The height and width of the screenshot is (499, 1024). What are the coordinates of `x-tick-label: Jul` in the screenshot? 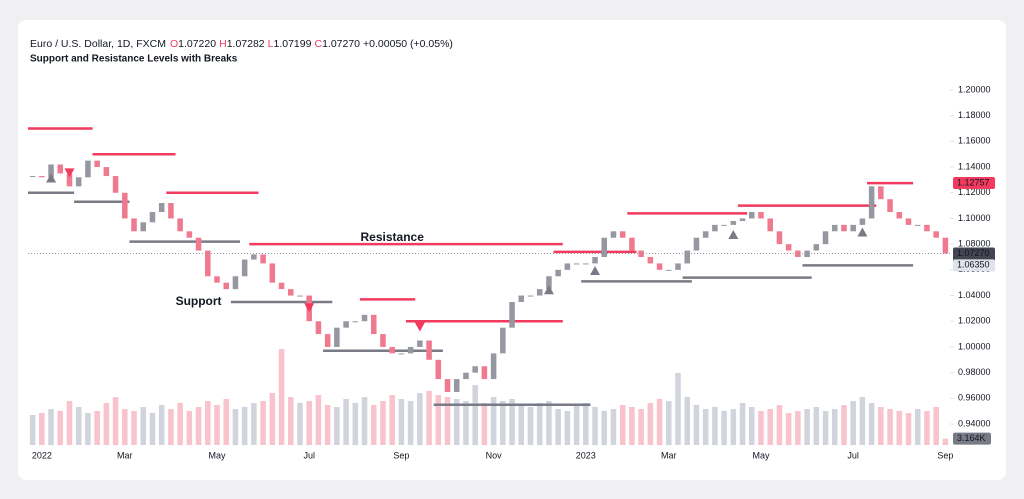 It's located at (309, 455).